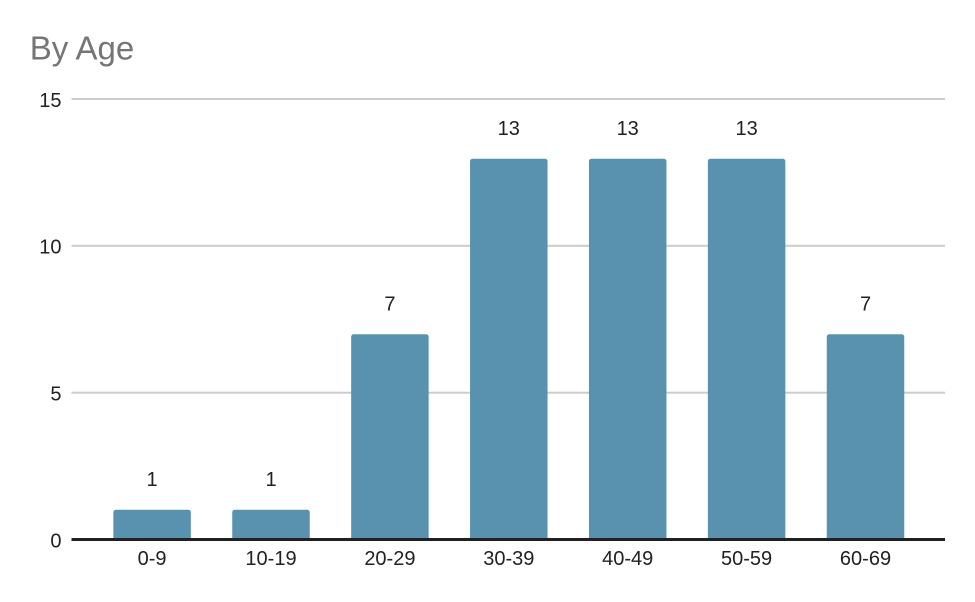  What do you see at coordinates (389, 559) in the screenshot?
I see `svg-text: 20-29` at bounding box center [389, 559].